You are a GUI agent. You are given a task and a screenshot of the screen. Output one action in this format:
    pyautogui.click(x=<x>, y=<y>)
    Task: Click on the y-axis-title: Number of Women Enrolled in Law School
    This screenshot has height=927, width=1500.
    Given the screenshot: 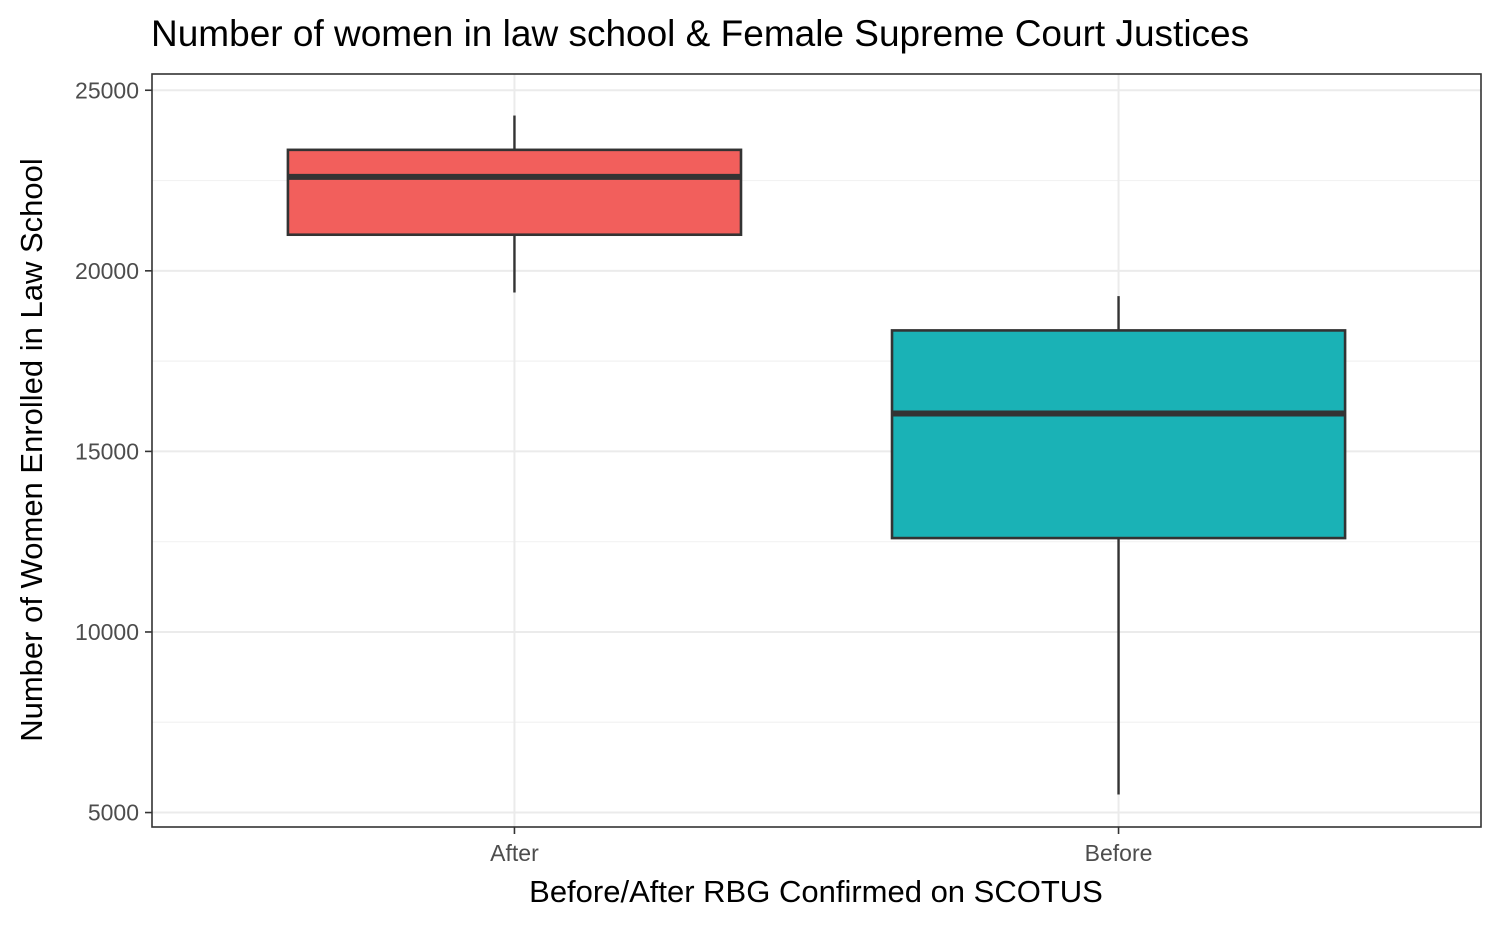 What is the action you would take?
    pyautogui.click(x=31, y=450)
    